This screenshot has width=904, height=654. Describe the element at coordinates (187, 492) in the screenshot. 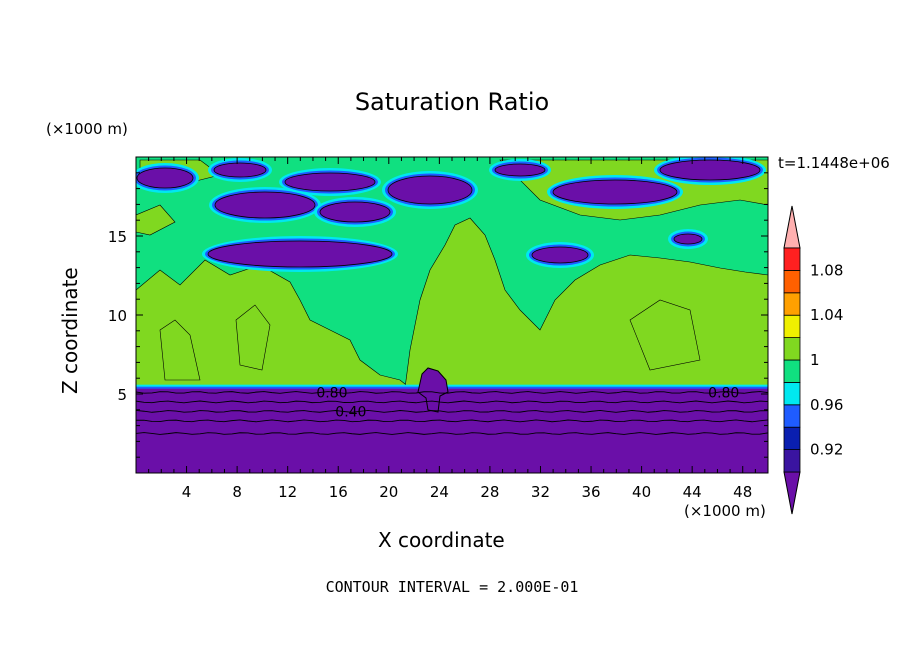

I see `x-tick-label: 4` at that location.